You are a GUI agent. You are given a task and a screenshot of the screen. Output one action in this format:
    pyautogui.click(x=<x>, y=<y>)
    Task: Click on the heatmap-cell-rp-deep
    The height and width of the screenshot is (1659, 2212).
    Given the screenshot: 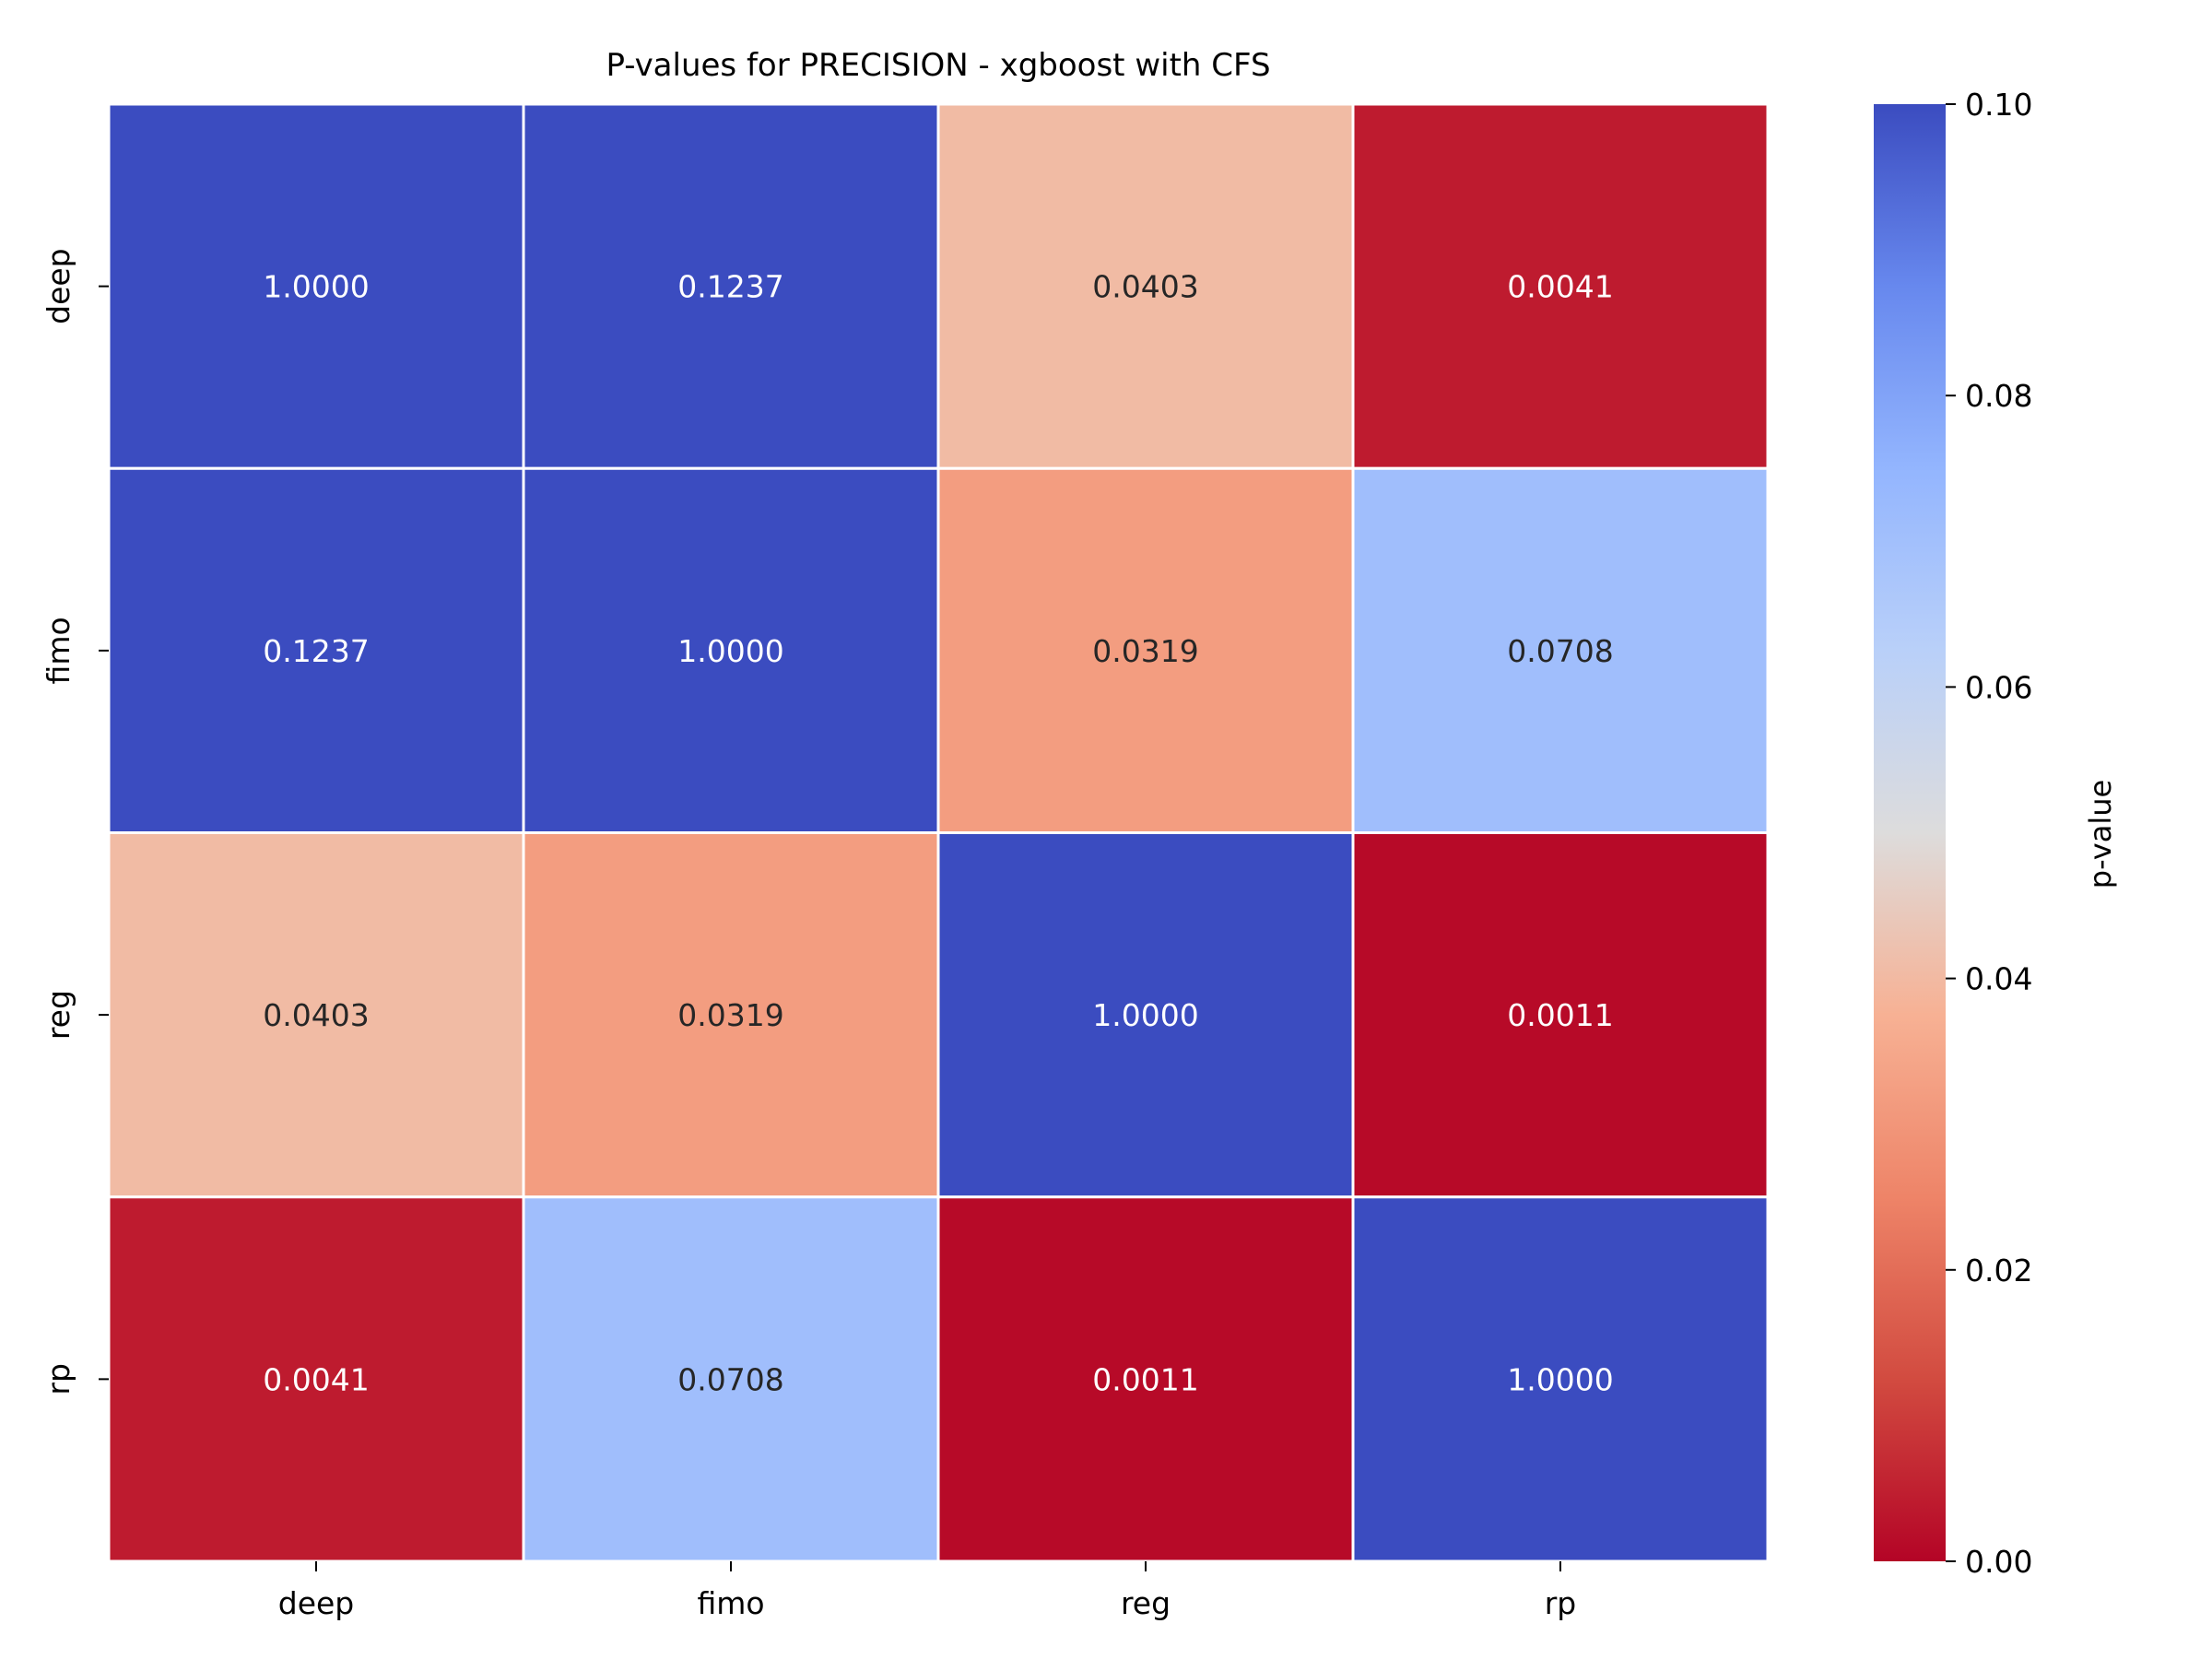 What is the action you would take?
    pyautogui.click(x=316, y=1379)
    